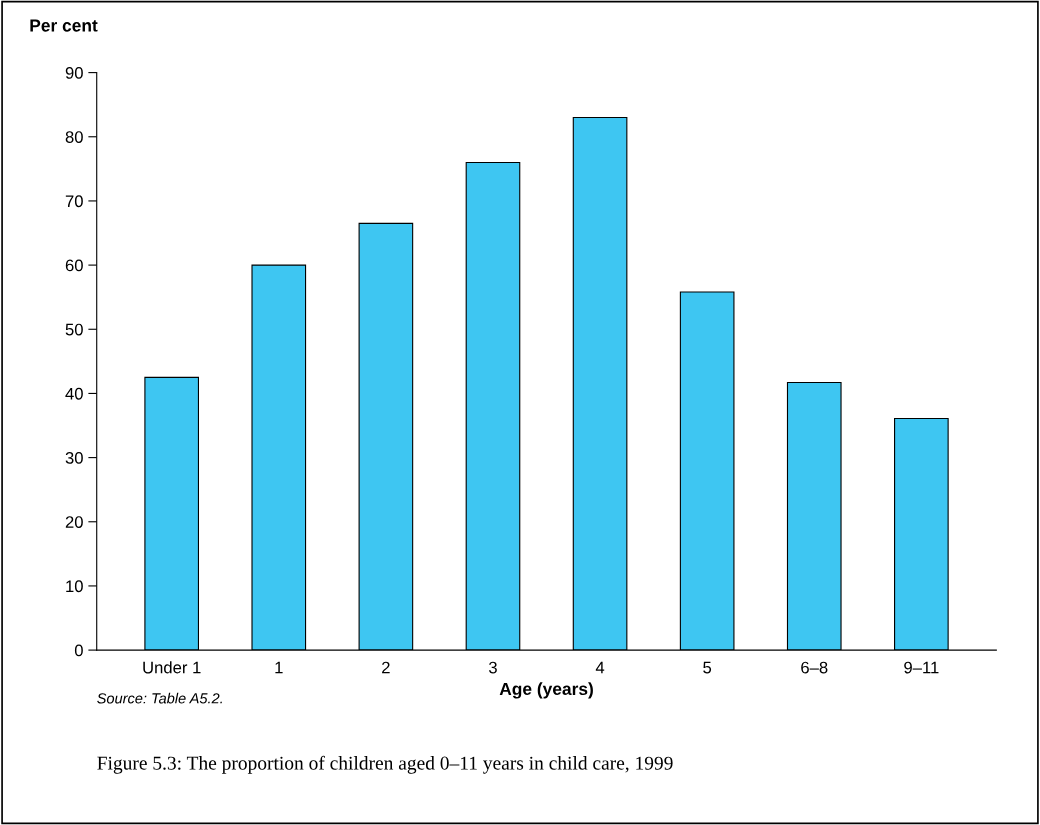 This screenshot has height=825, width=1040. What do you see at coordinates (74, 137) in the screenshot?
I see `y-tick-label: 80` at bounding box center [74, 137].